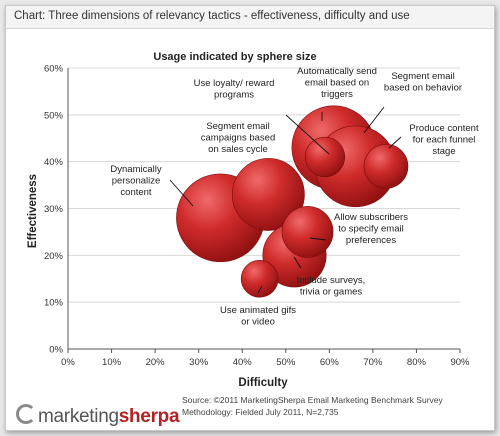 Image resolution: width=500 pixels, height=436 pixels. What do you see at coordinates (423, 82) in the screenshot?
I see `data-label: Segment email based on behavior` at bounding box center [423, 82].